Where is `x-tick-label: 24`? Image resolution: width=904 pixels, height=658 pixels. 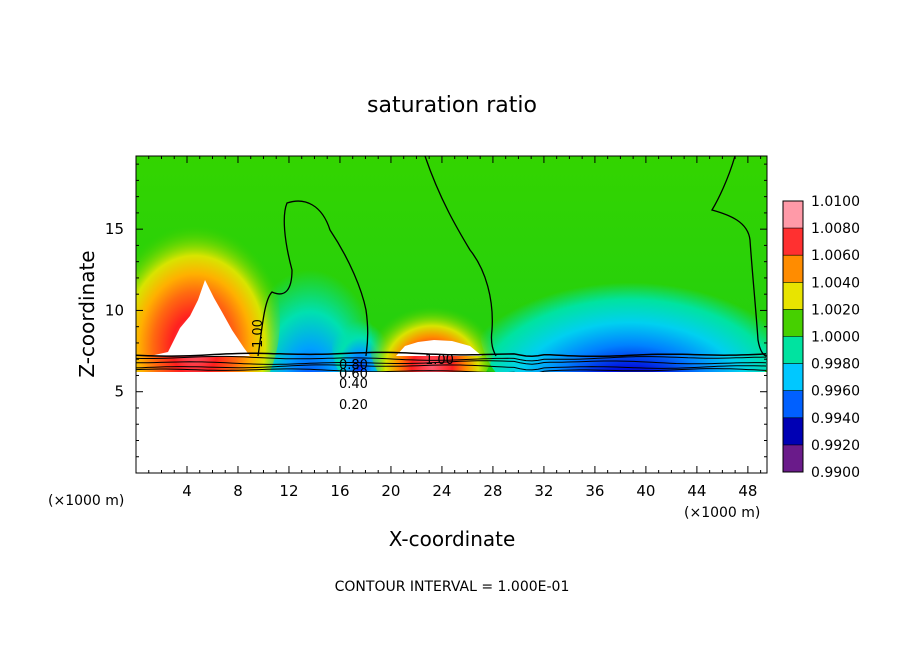
x-tick-label: 24 is located at coordinates (441, 491).